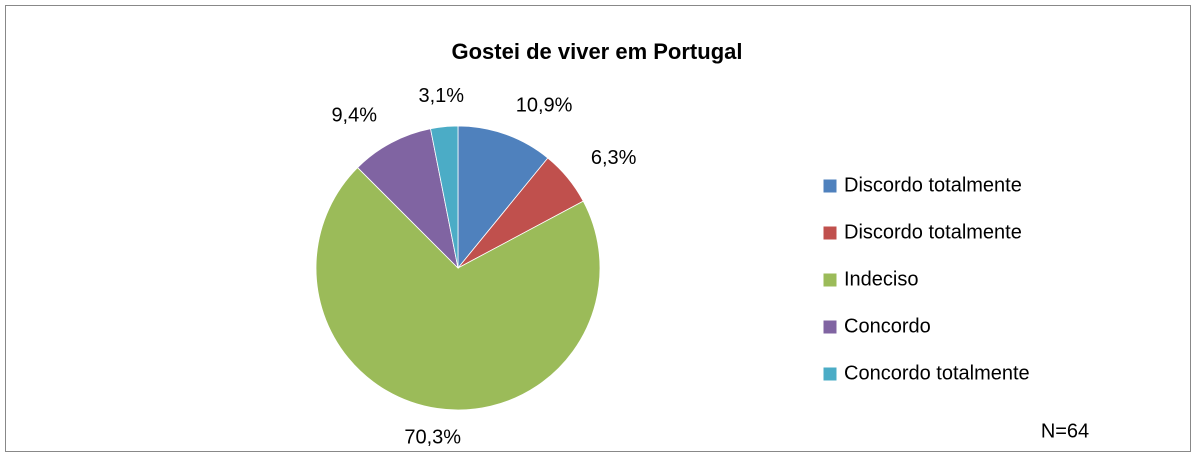 The height and width of the screenshot is (457, 1197). What do you see at coordinates (441, 96) in the screenshot?
I see `data-label: 3,1%` at bounding box center [441, 96].